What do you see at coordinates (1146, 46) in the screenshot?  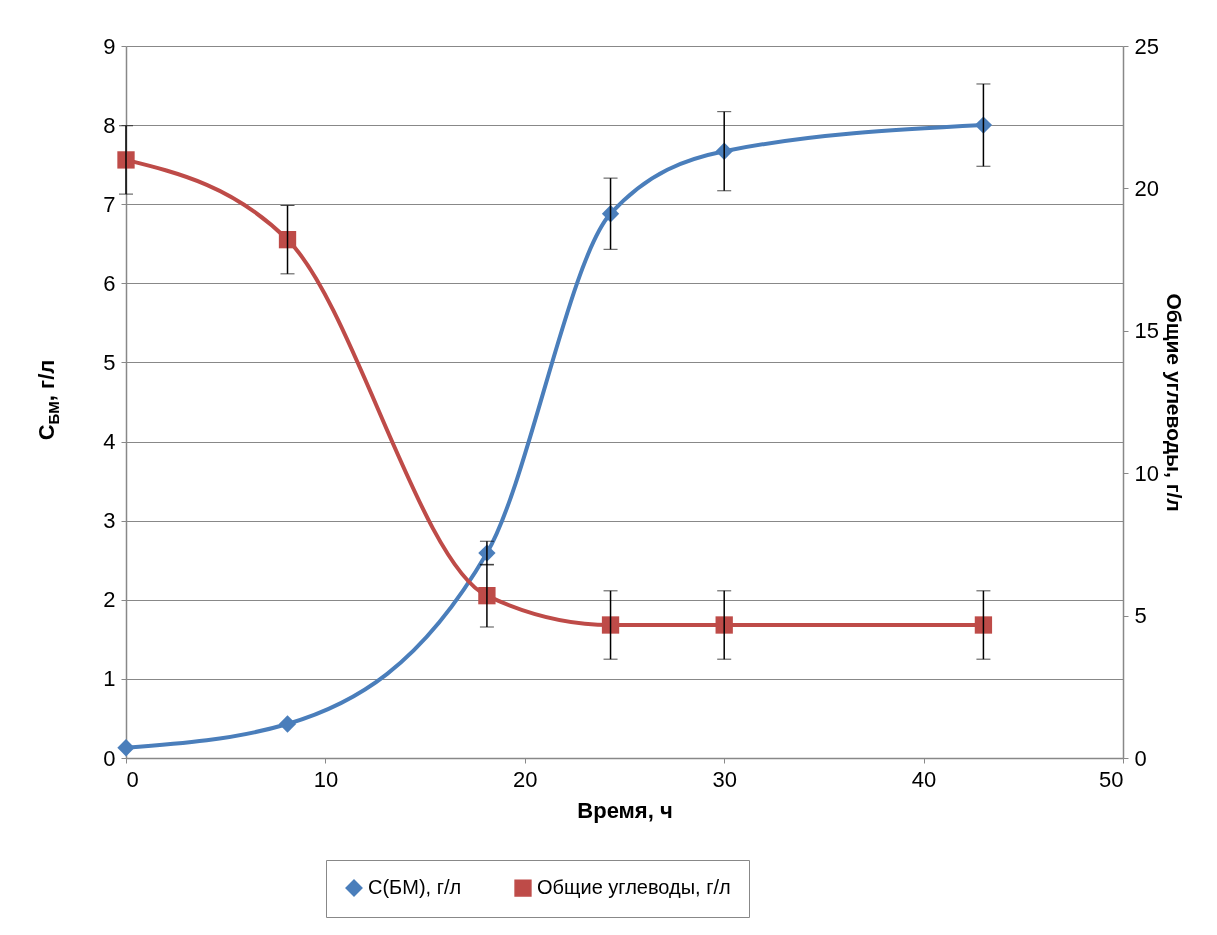 I see `y2-tick-label: 25` at bounding box center [1146, 46].